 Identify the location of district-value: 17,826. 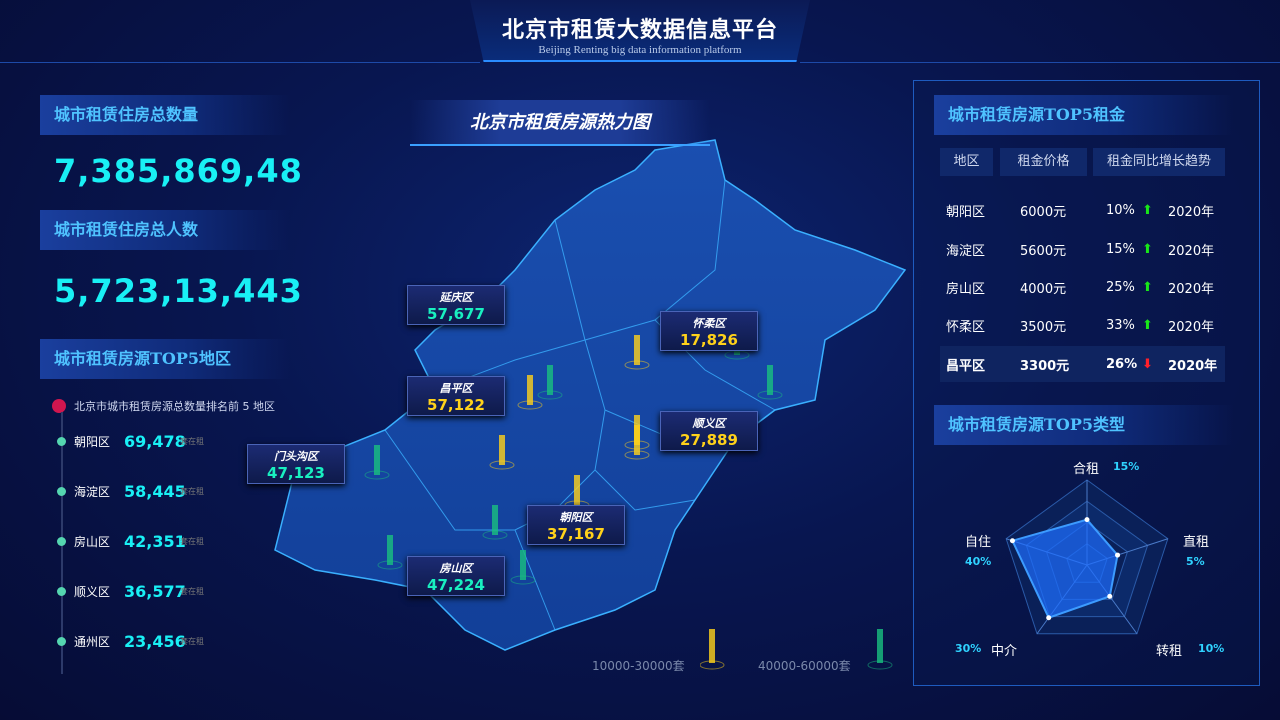
(709, 340).